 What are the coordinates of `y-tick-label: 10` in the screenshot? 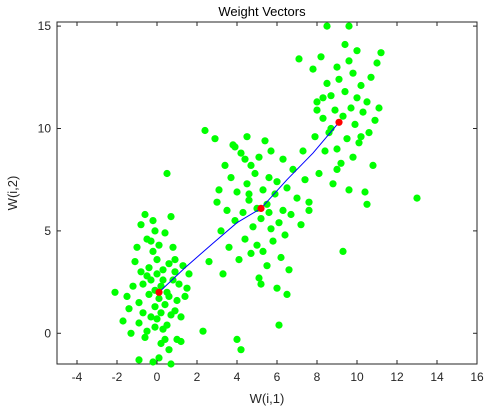 It's located at (45, 128).